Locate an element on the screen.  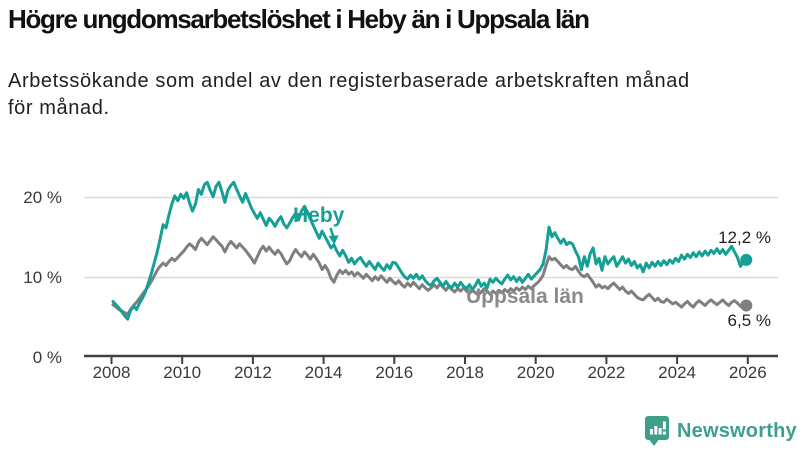
x-tick-label-2012: 2012 is located at coordinates (252, 372).